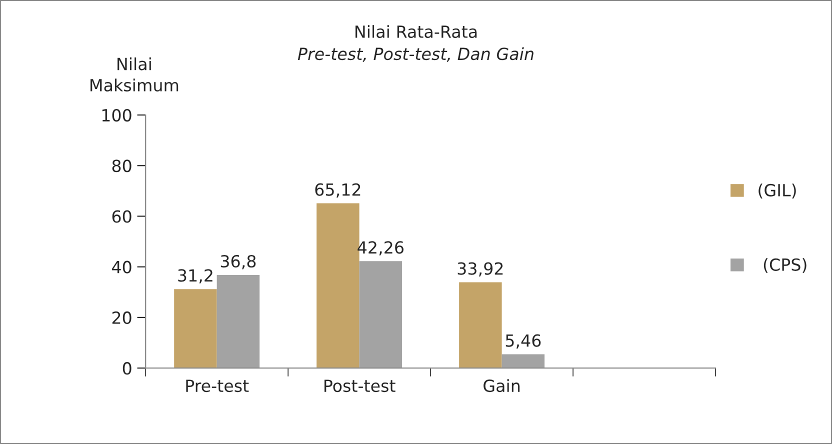 The height and width of the screenshot is (444, 832). What do you see at coordinates (480, 269) in the screenshot?
I see `data-label: 33,92` at bounding box center [480, 269].